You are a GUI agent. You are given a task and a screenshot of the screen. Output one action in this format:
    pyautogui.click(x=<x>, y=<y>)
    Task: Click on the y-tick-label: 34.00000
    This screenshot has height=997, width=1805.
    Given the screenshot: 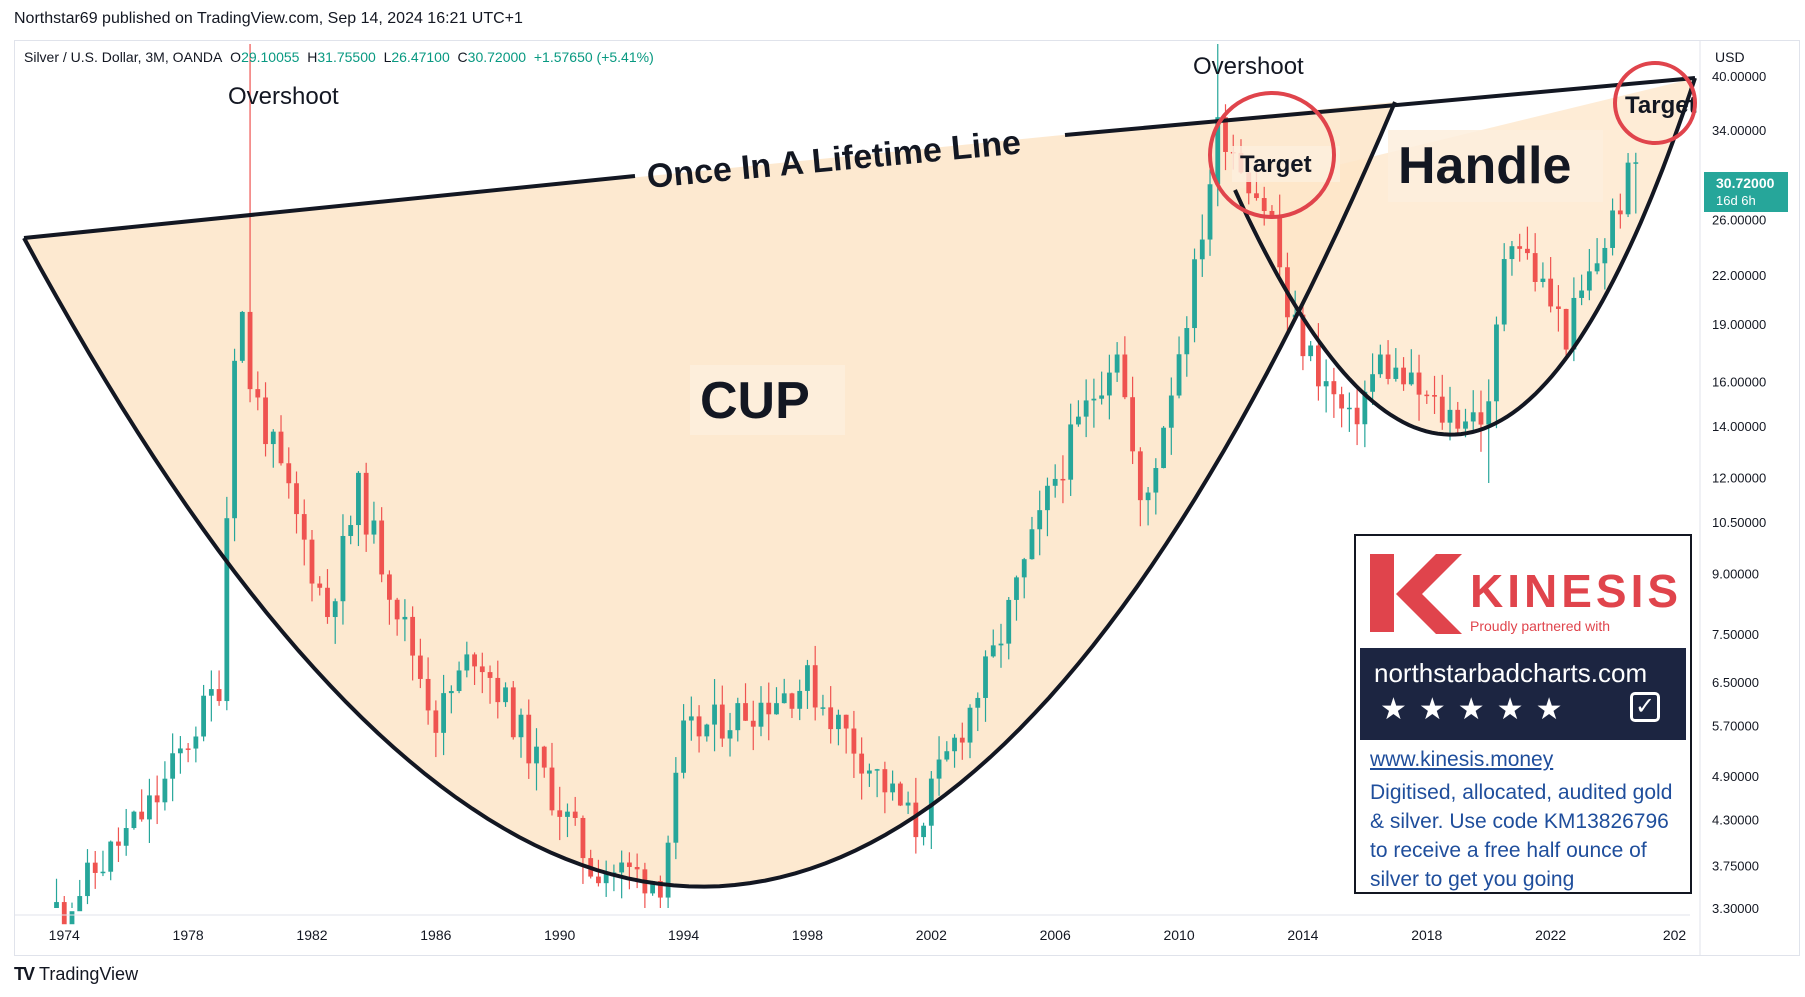 What is the action you would take?
    pyautogui.click(x=1739, y=130)
    